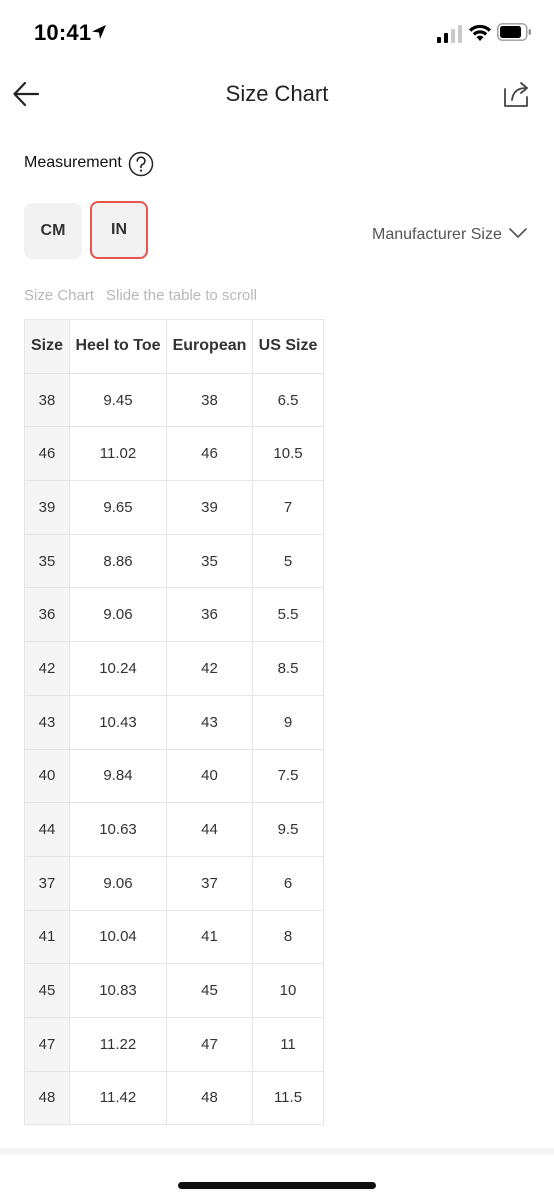 Image resolution: width=554 pixels, height=1200 pixels. I want to click on cell-european: 48, so click(209, 1098).